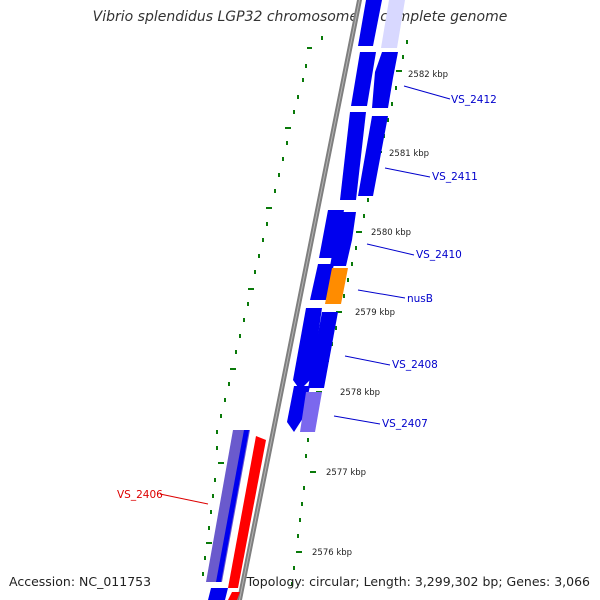 This screenshot has height=600, width=600. Describe the element at coordinates (405, 424) in the screenshot. I see `gene-label: VS_2407` at that location.